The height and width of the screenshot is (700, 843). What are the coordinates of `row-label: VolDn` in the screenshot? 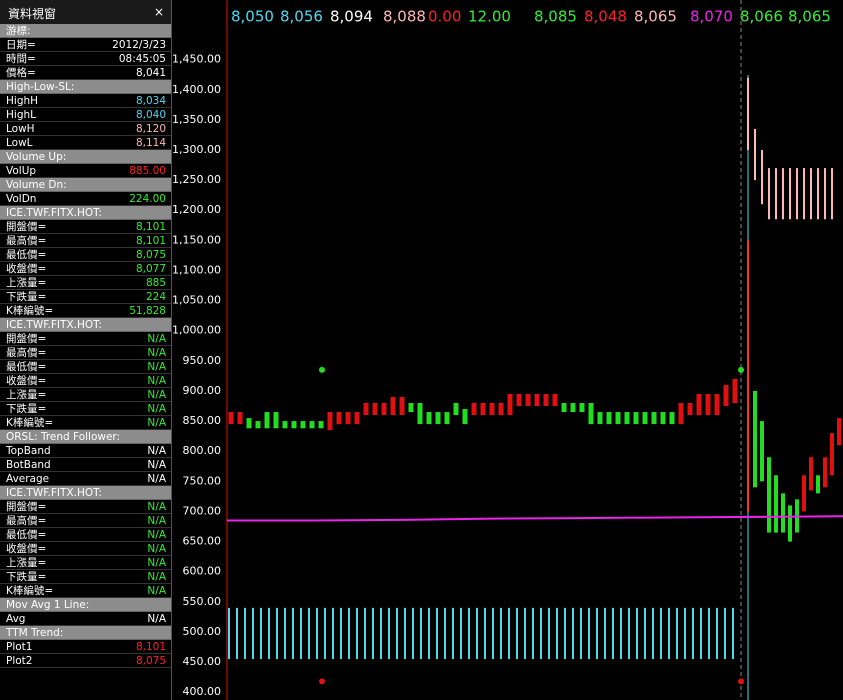 It's located at (21, 199).